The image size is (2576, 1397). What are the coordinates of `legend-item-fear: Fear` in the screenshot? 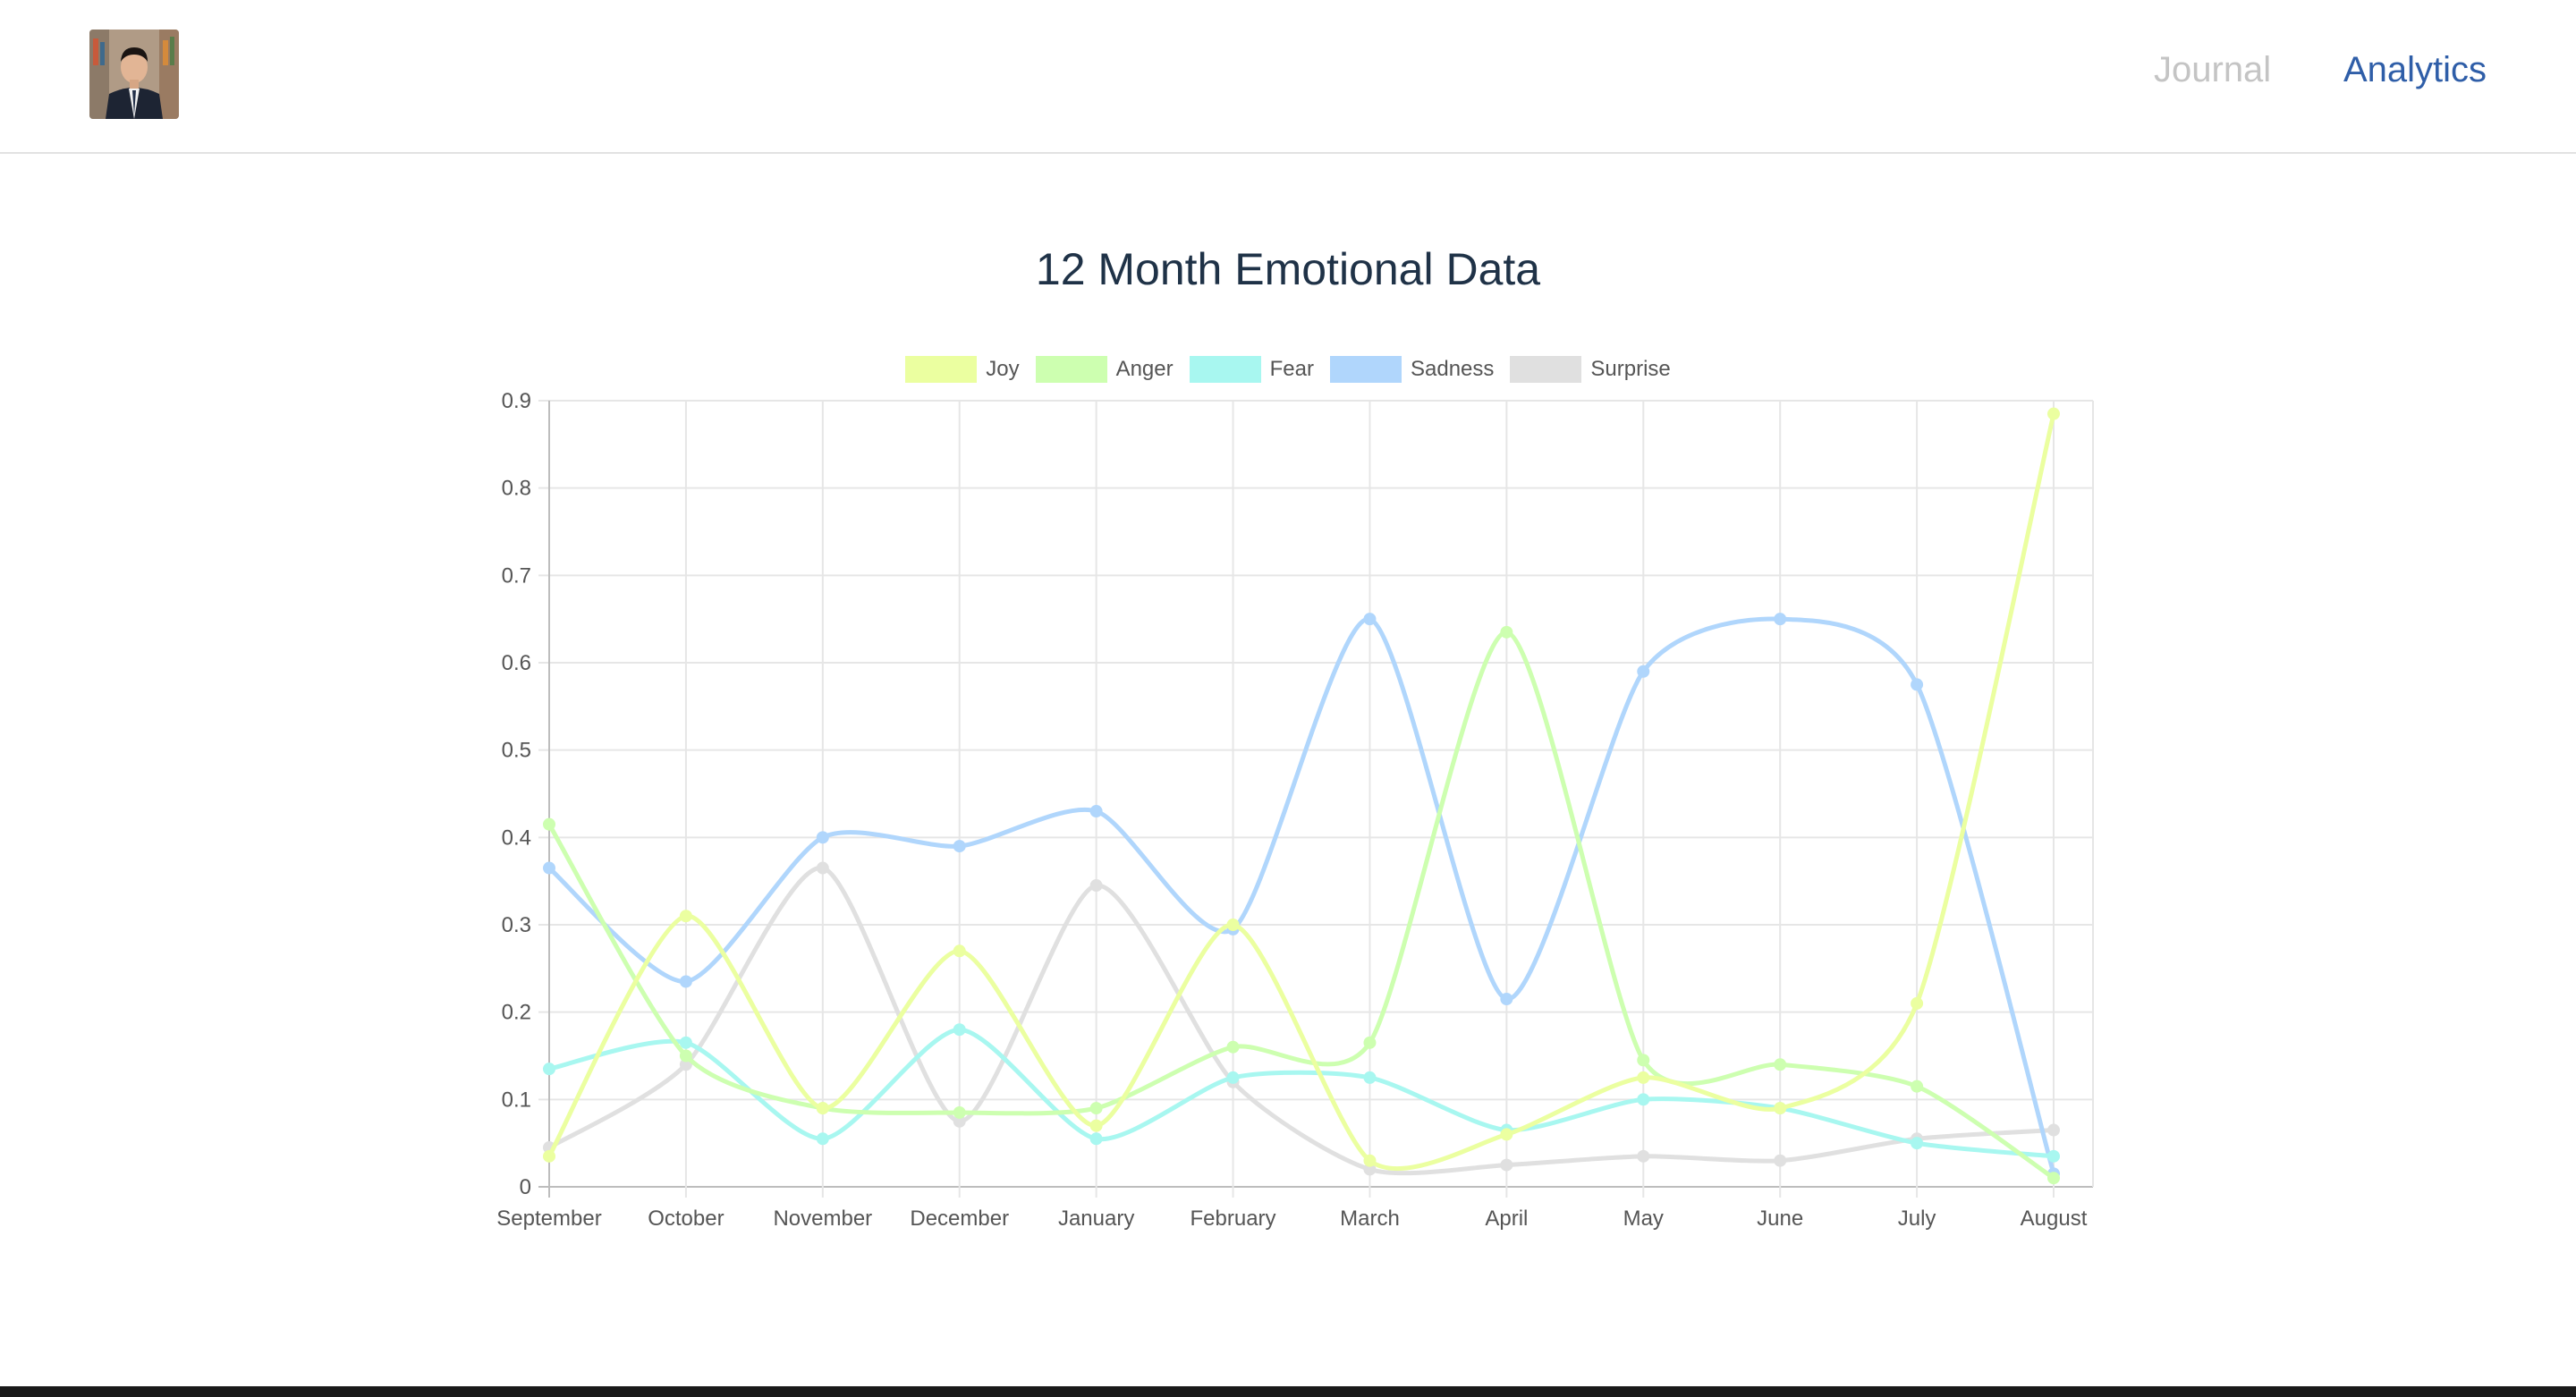 It's located at (1251, 370).